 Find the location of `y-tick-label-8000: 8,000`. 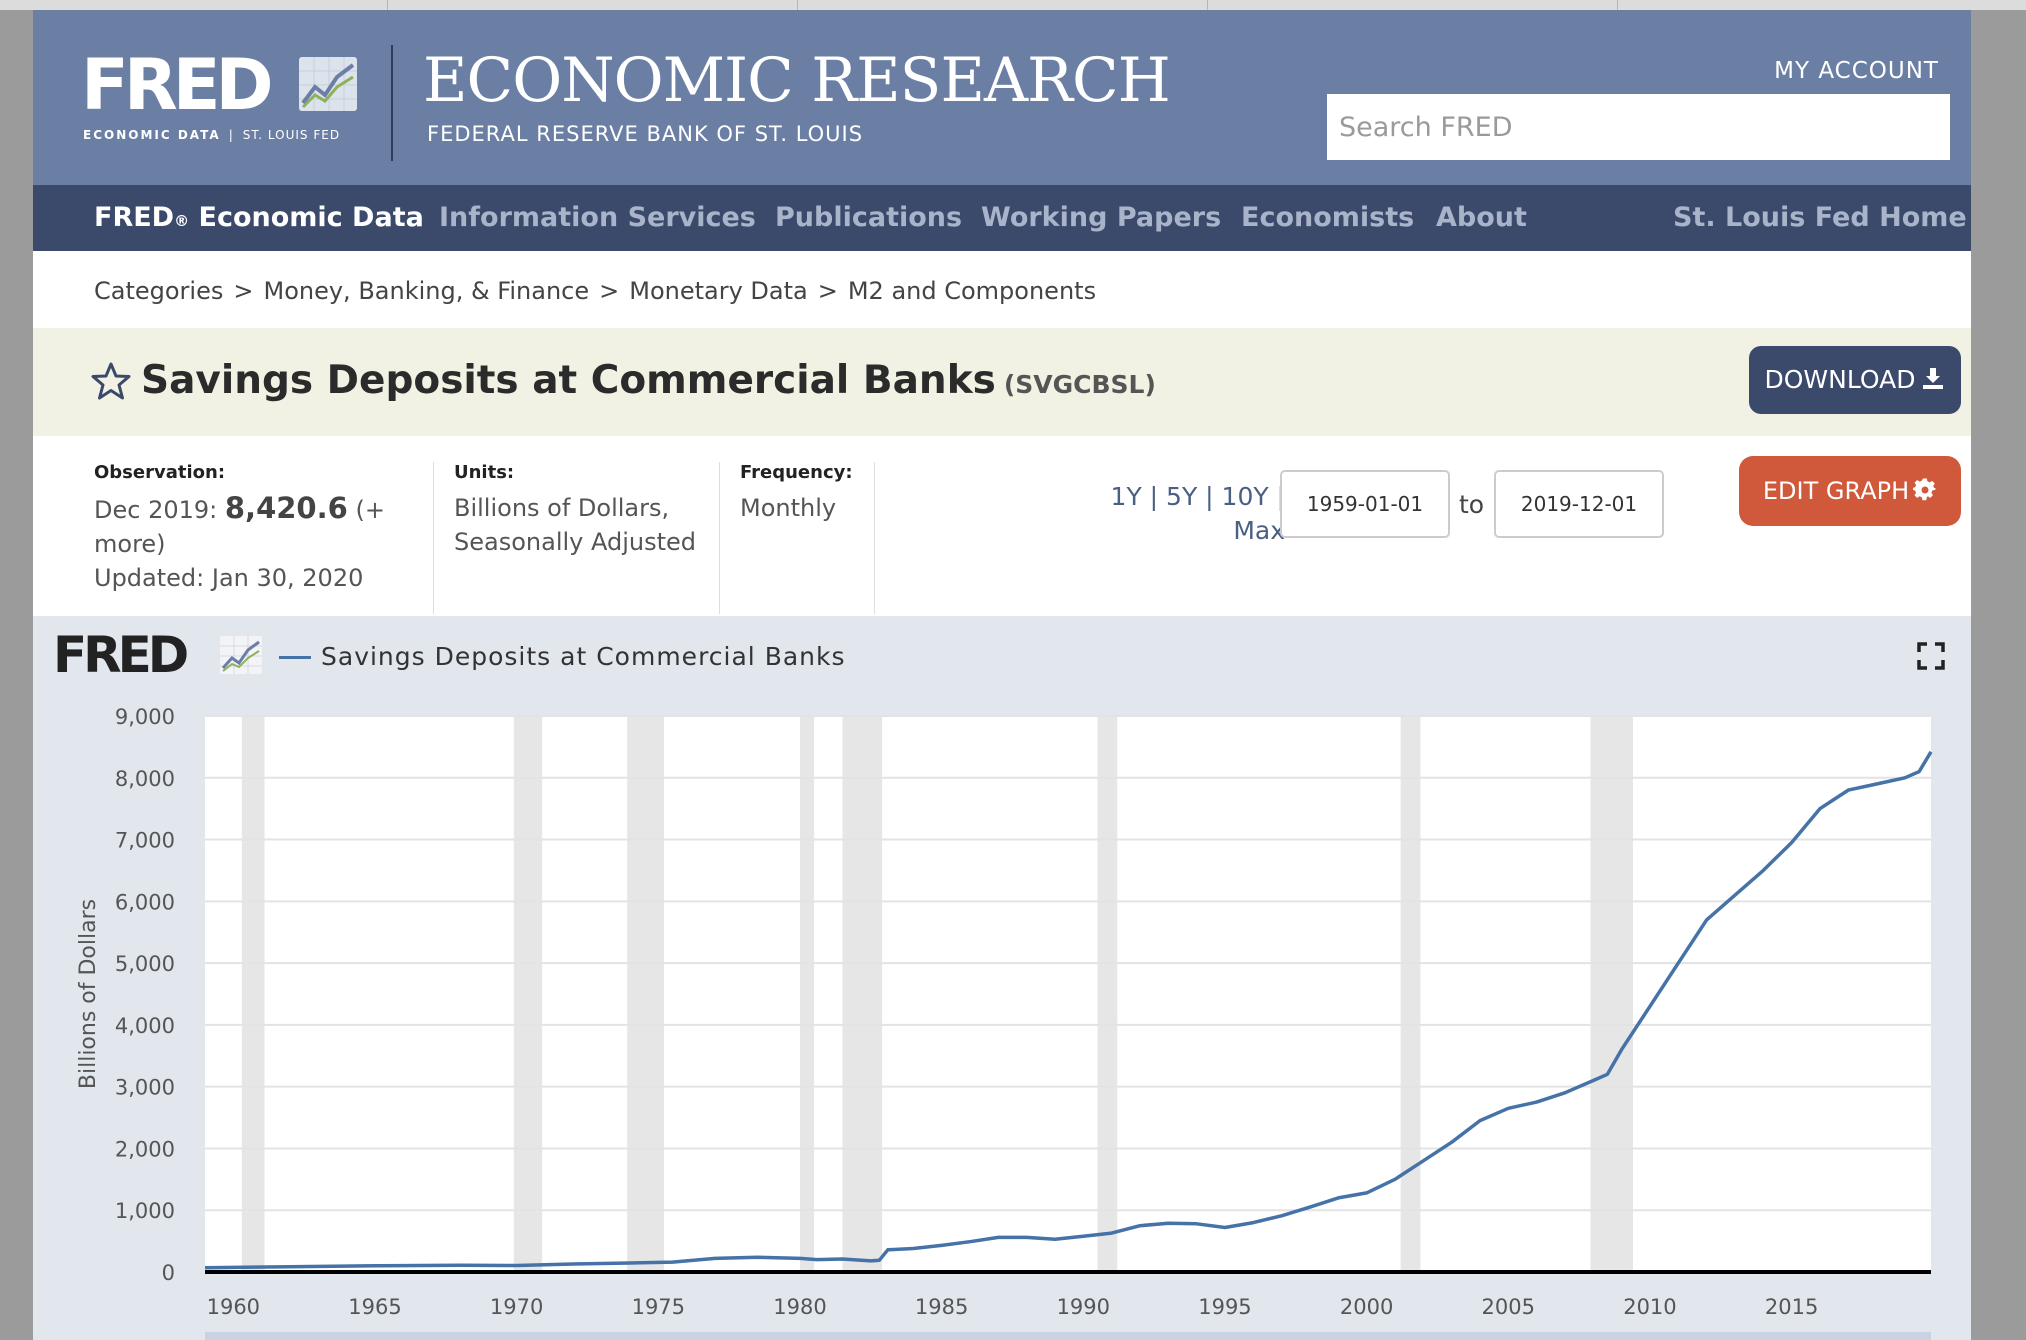

y-tick-label-8000: 8,000 is located at coordinates (145, 779).